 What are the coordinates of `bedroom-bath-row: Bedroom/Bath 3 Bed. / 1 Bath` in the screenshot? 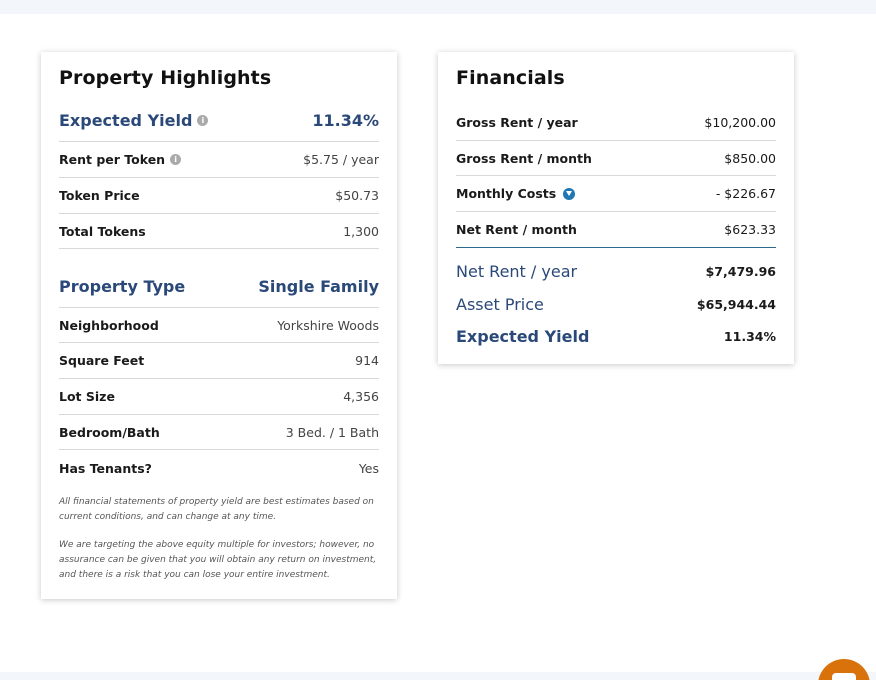 It's located at (219, 432).